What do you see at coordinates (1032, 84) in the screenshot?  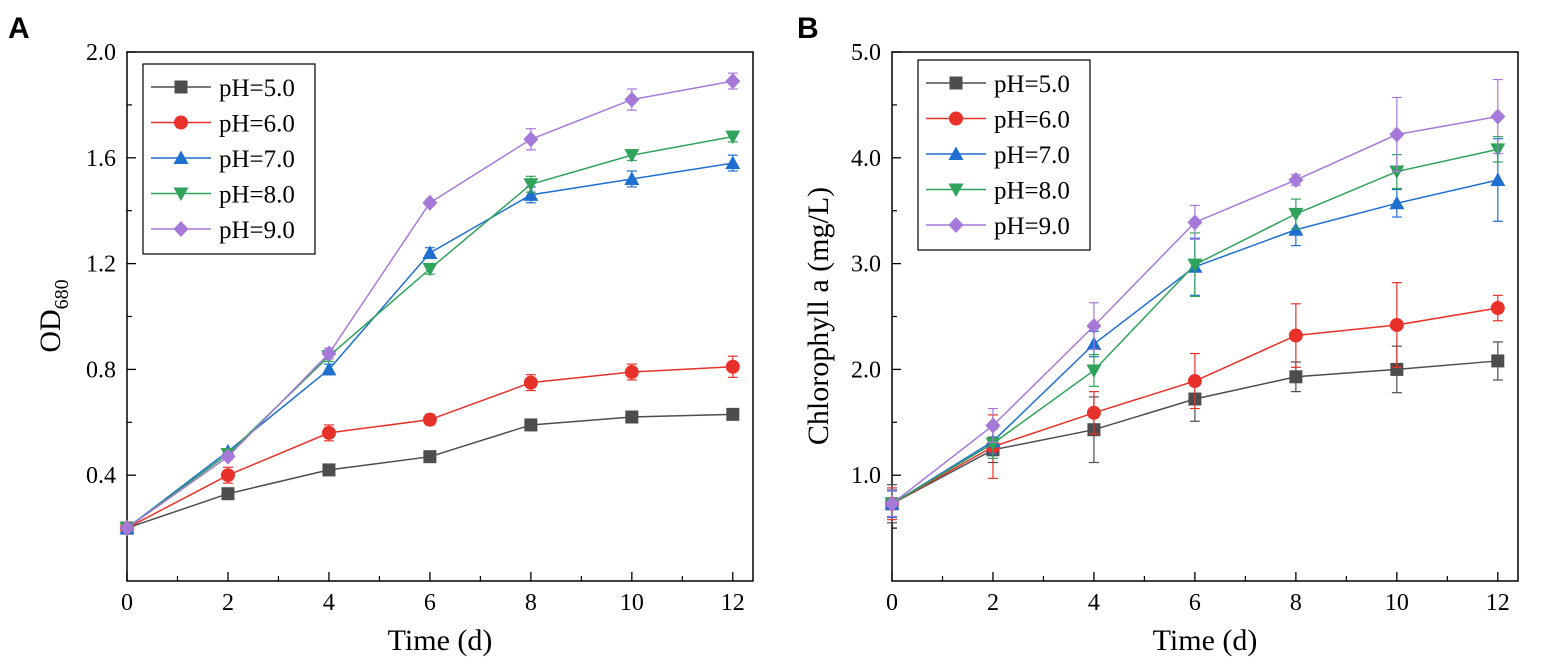 I see `panel-b-legend-label: pH=5.0` at bounding box center [1032, 84].